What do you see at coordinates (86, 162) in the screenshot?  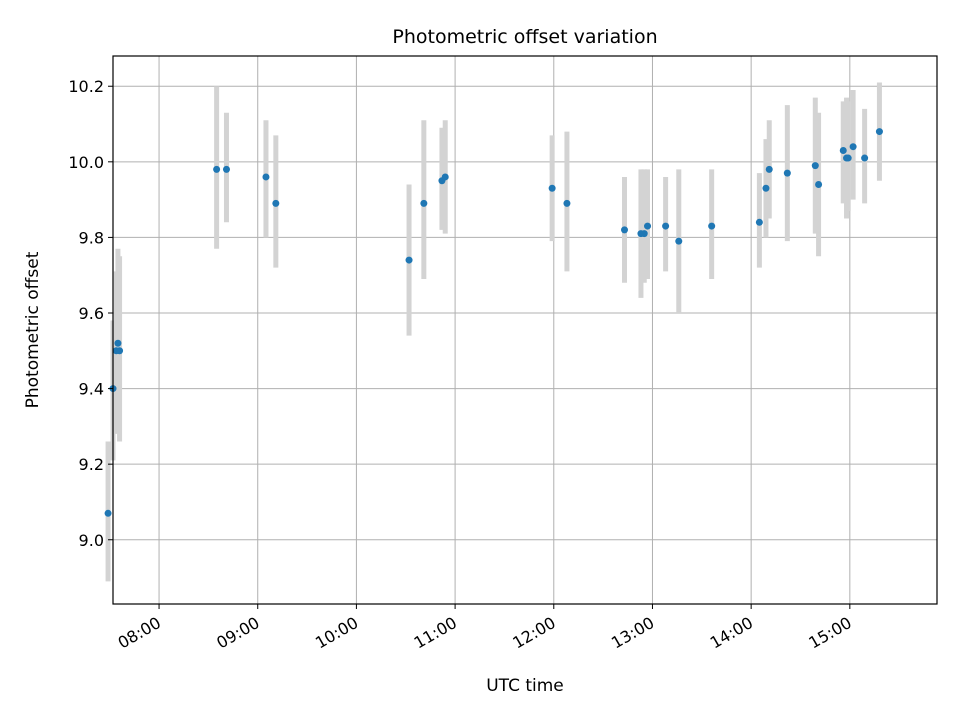 I see `y-tick-label: 10.0` at bounding box center [86, 162].